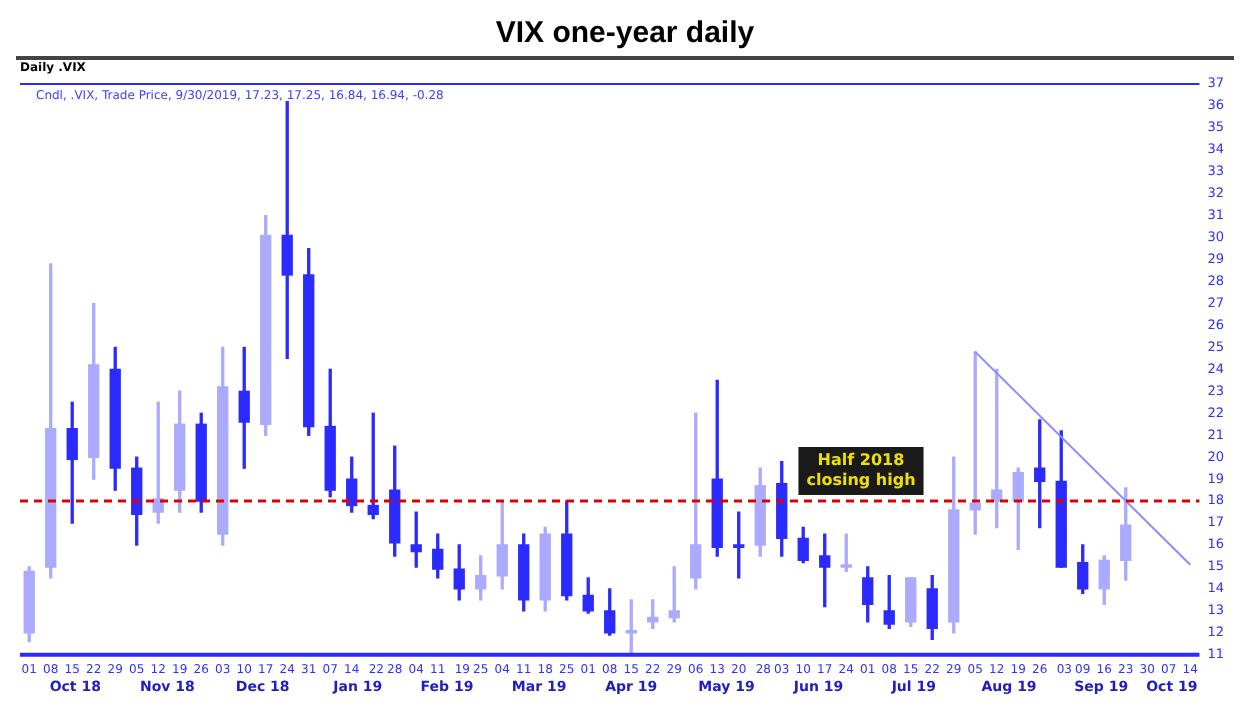  Describe the element at coordinates (625, 38) in the screenshot. I see `chart-title: VIX one-year daily` at that location.